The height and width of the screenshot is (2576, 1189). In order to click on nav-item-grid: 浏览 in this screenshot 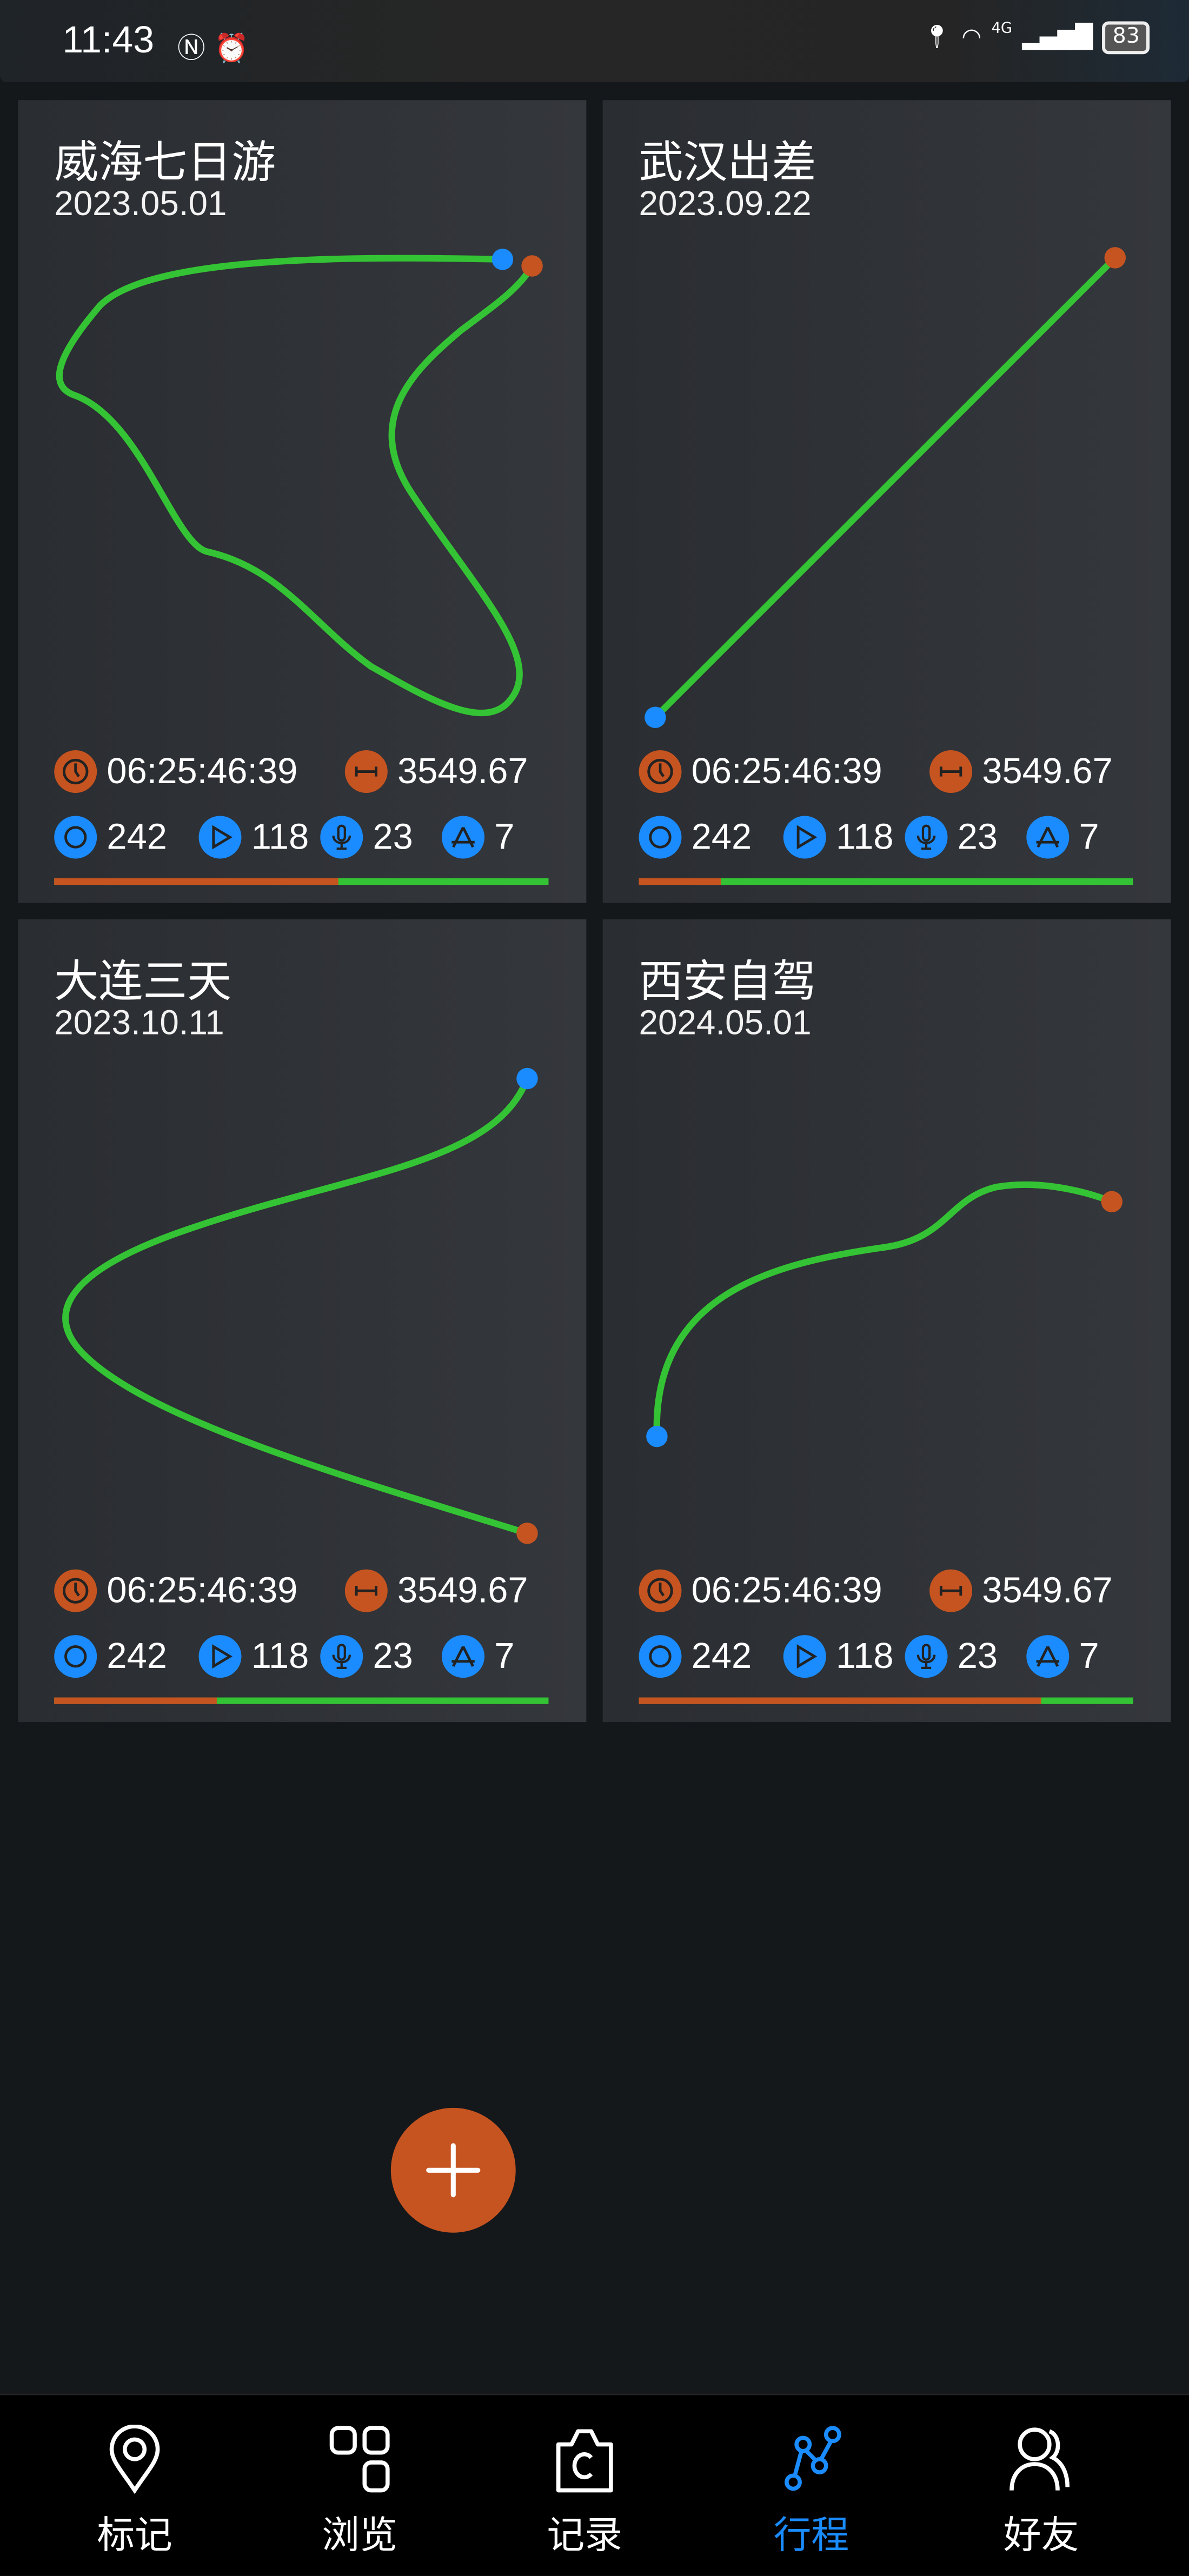, I will do `click(359, 2485)`.